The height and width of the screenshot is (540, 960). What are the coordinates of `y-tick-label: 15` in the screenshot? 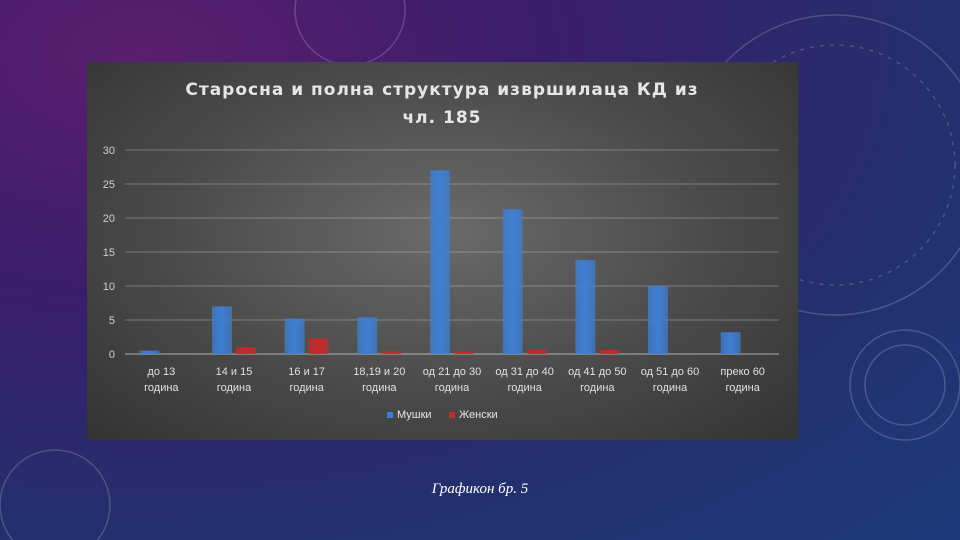 It's located at (109, 253).